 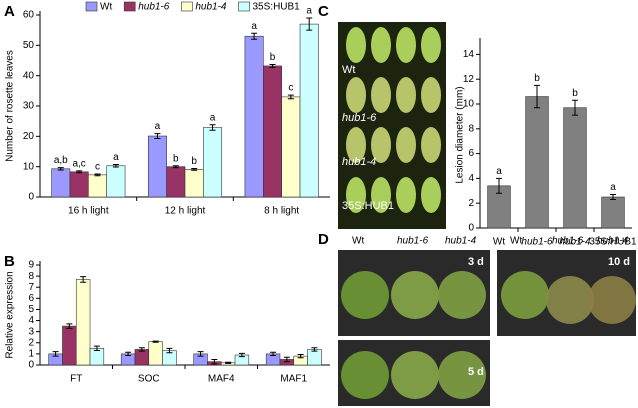 What do you see at coordinates (537, 242) in the screenshot?
I see `x-tick-label: hub1-6` at bounding box center [537, 242].